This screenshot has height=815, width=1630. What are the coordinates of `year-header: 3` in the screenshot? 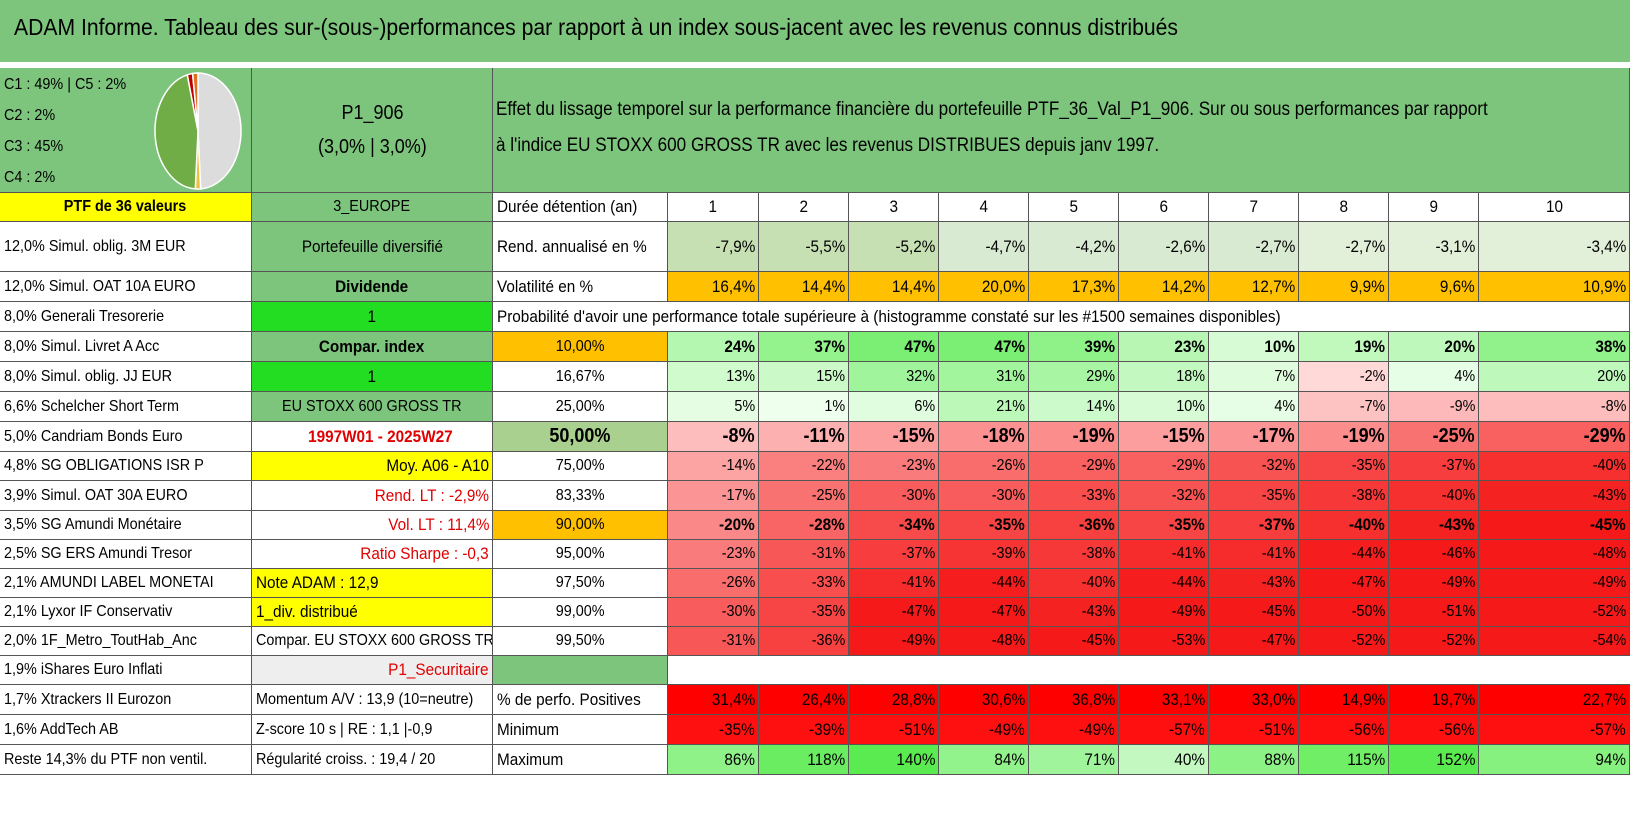 It's located at (894, 207).